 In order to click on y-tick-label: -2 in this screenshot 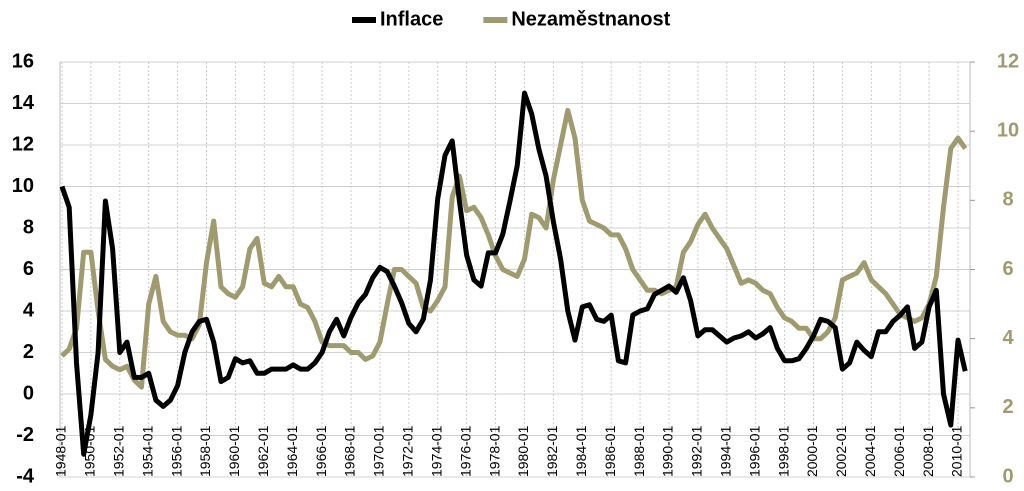, I will do `click(25, 435)`.